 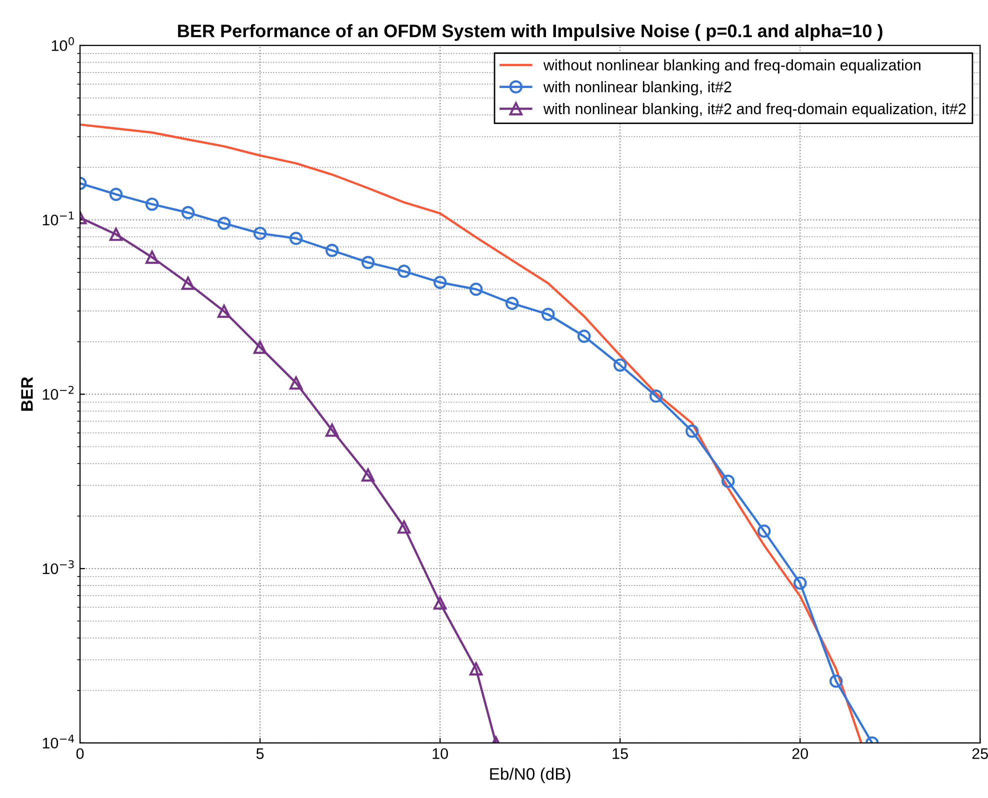 What do you see at coordinates (27, 393) in the screenshot?
I see `y-axis-title: BER` at bounding box center [27, 393].